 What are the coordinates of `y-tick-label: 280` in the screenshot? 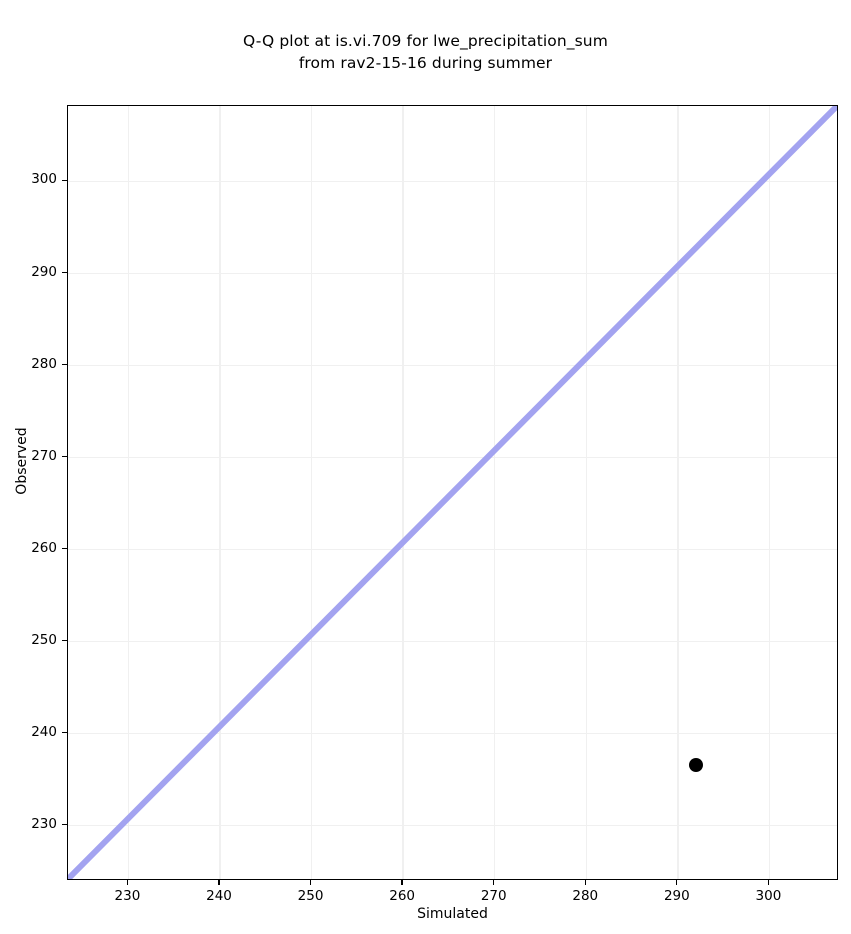 It's located at (44, 363).